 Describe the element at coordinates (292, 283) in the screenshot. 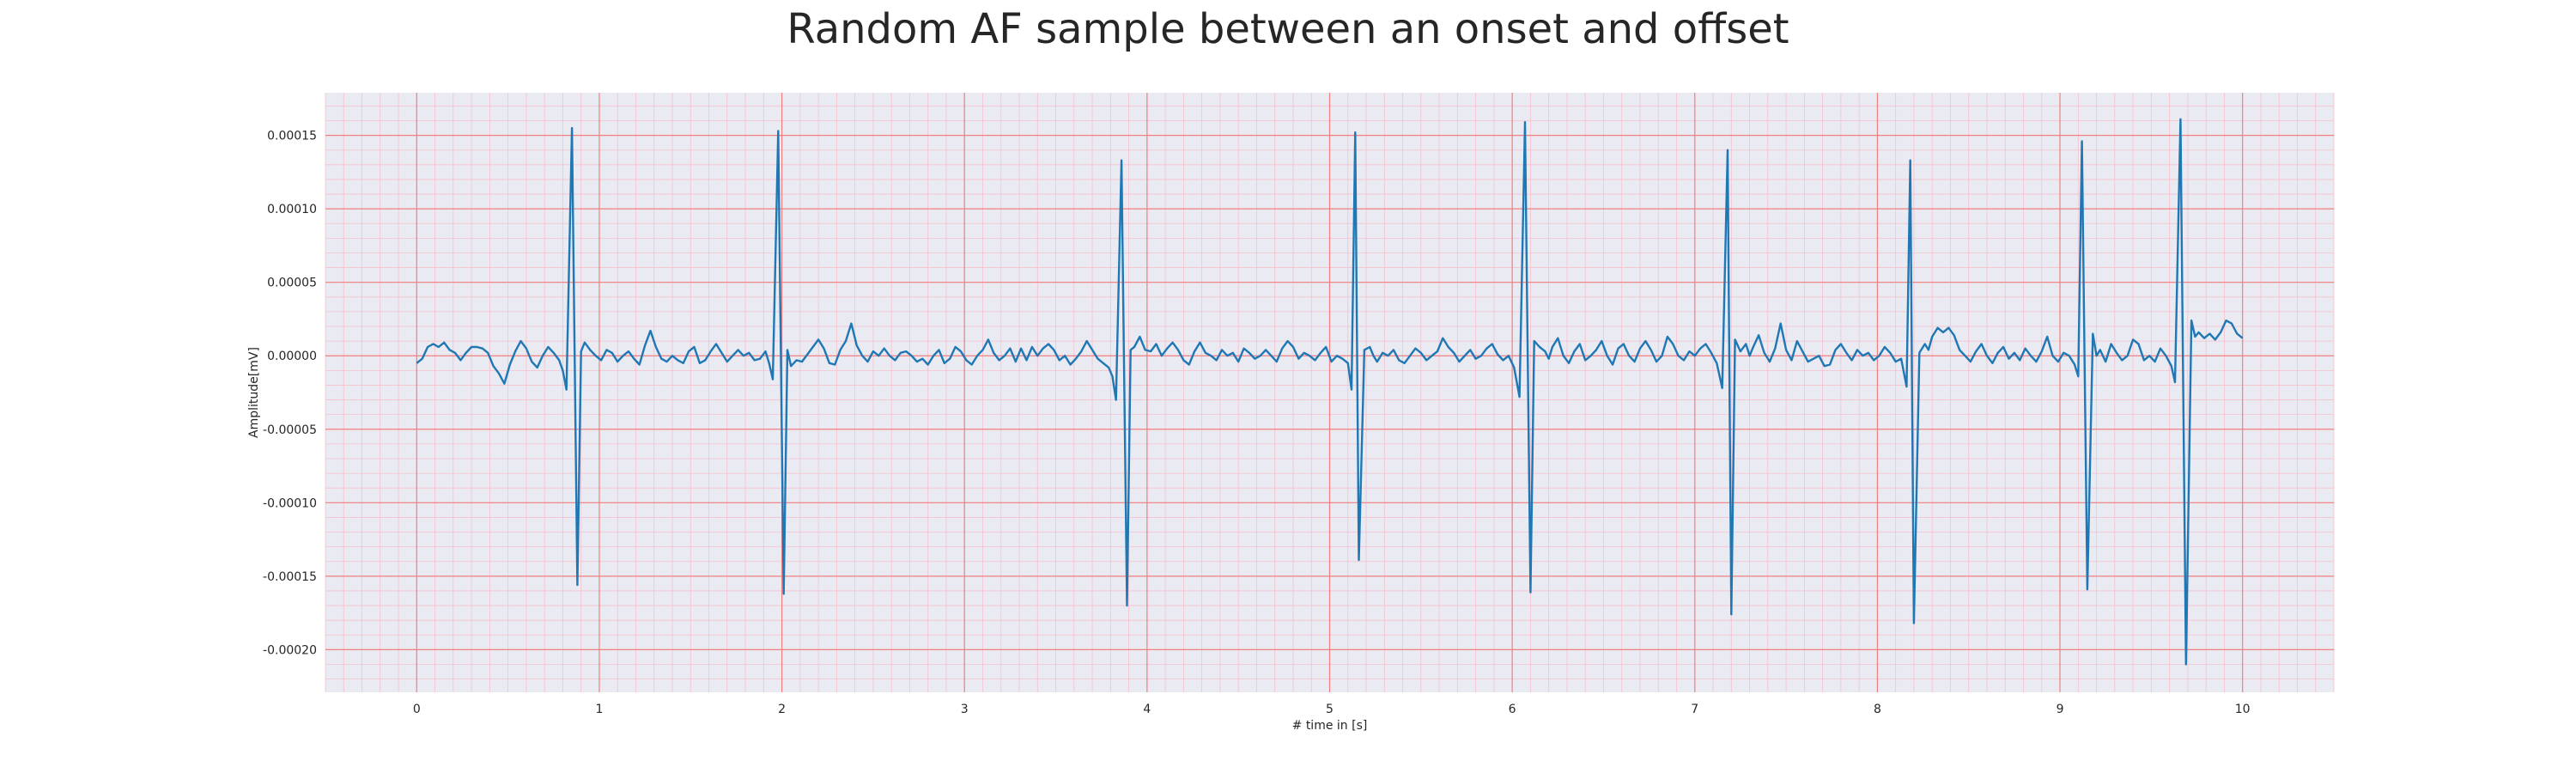

I see `y-tick-label: 0.00005` at that location.